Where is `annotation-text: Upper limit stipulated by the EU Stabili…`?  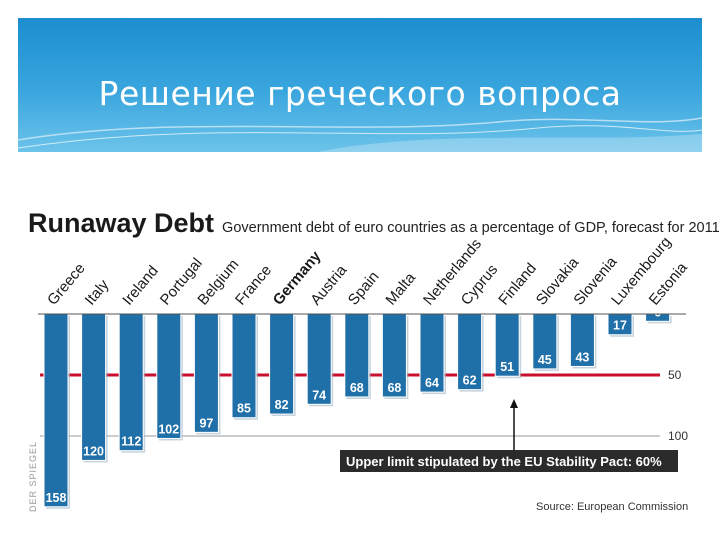
annotation-text: Upper limit stipulated by the EU Stabili… is located at coordinates (504, 461).